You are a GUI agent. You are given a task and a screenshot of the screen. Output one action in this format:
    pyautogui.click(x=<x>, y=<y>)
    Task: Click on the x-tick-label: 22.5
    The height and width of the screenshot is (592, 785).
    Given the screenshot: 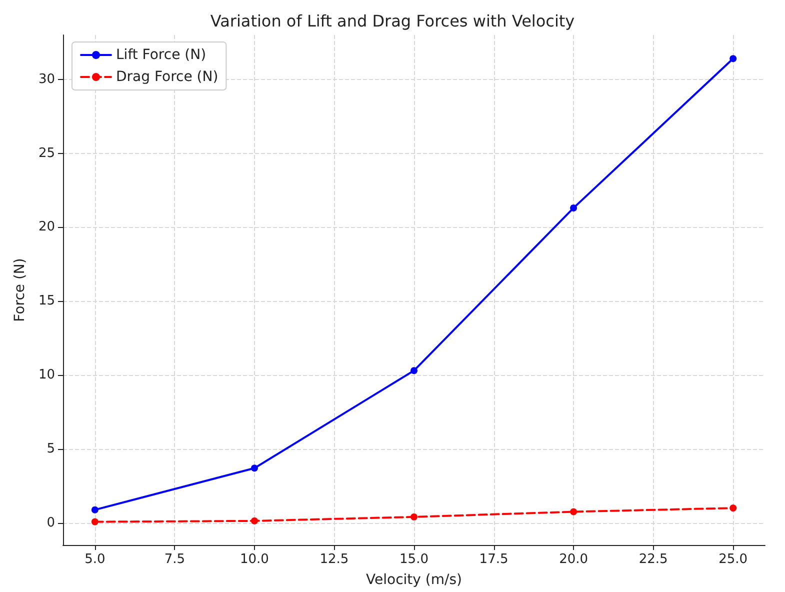 What is the action you would take?
    pyautogui.click(x=653, y=559)
    